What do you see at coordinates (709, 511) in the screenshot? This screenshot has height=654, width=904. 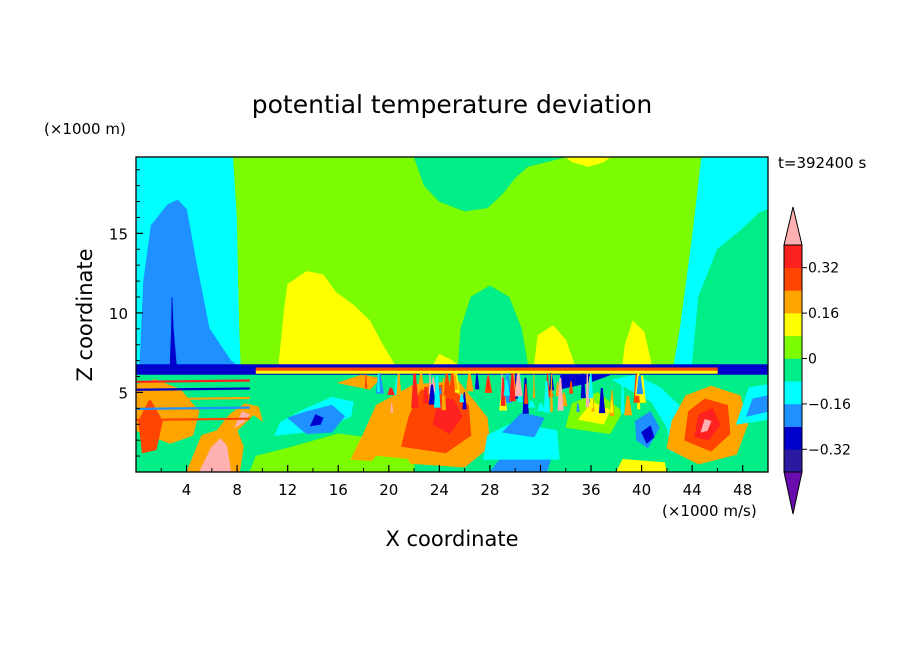 I see `x-units-label: (×1000 m/s)` at bounding box center [709, 511].